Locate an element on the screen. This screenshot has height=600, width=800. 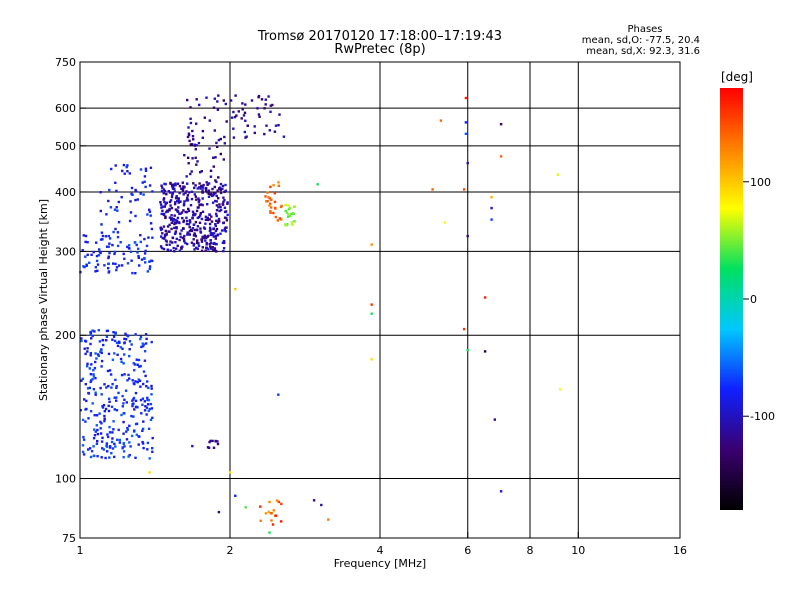
x-tick-label: 10 is located at coordinates (578, 550).